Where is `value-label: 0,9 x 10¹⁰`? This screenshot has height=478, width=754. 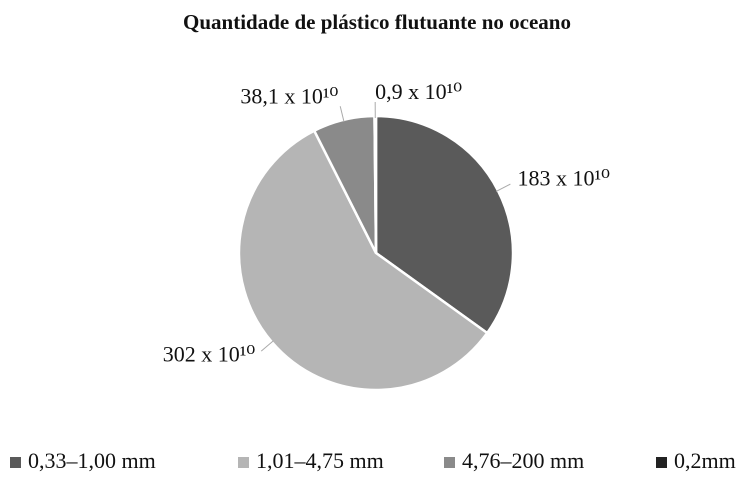
value-label: 0,9 x 10¹⁰ is located at coordinates (418, 91).